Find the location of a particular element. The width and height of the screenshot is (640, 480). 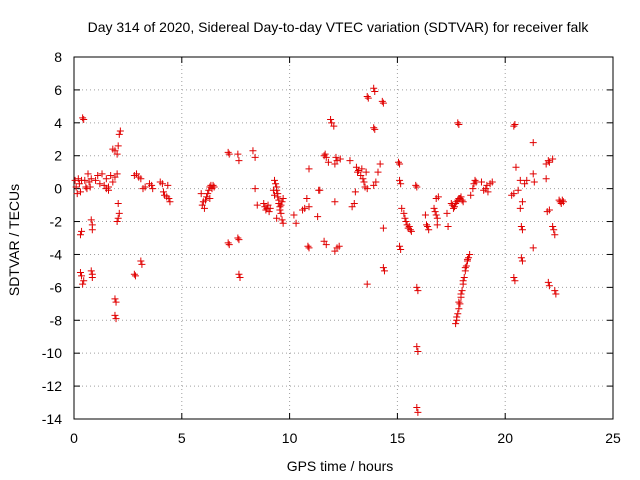

x-tick-label: 0 is located at coordinates (74, 438).